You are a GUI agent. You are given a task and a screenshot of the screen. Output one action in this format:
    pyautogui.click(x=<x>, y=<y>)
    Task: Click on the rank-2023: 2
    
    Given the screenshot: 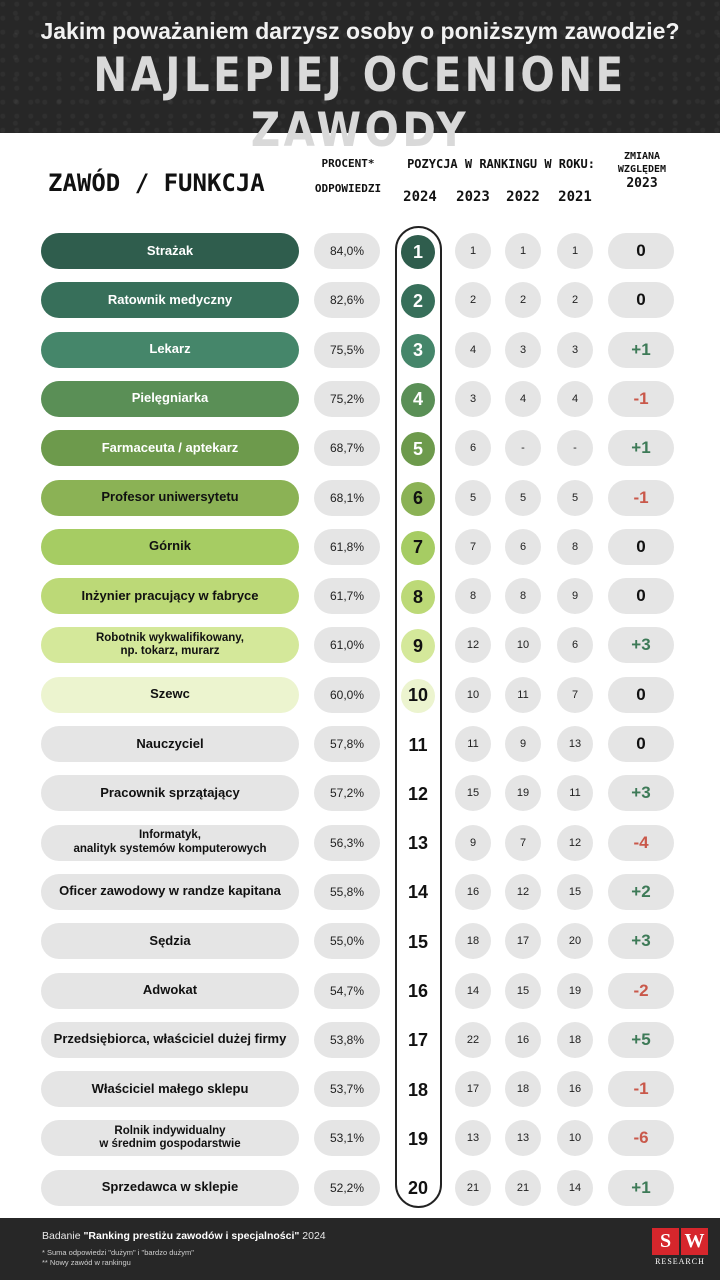 What is the action you would take?
    pyautogui.click(x=473, y=300)
    